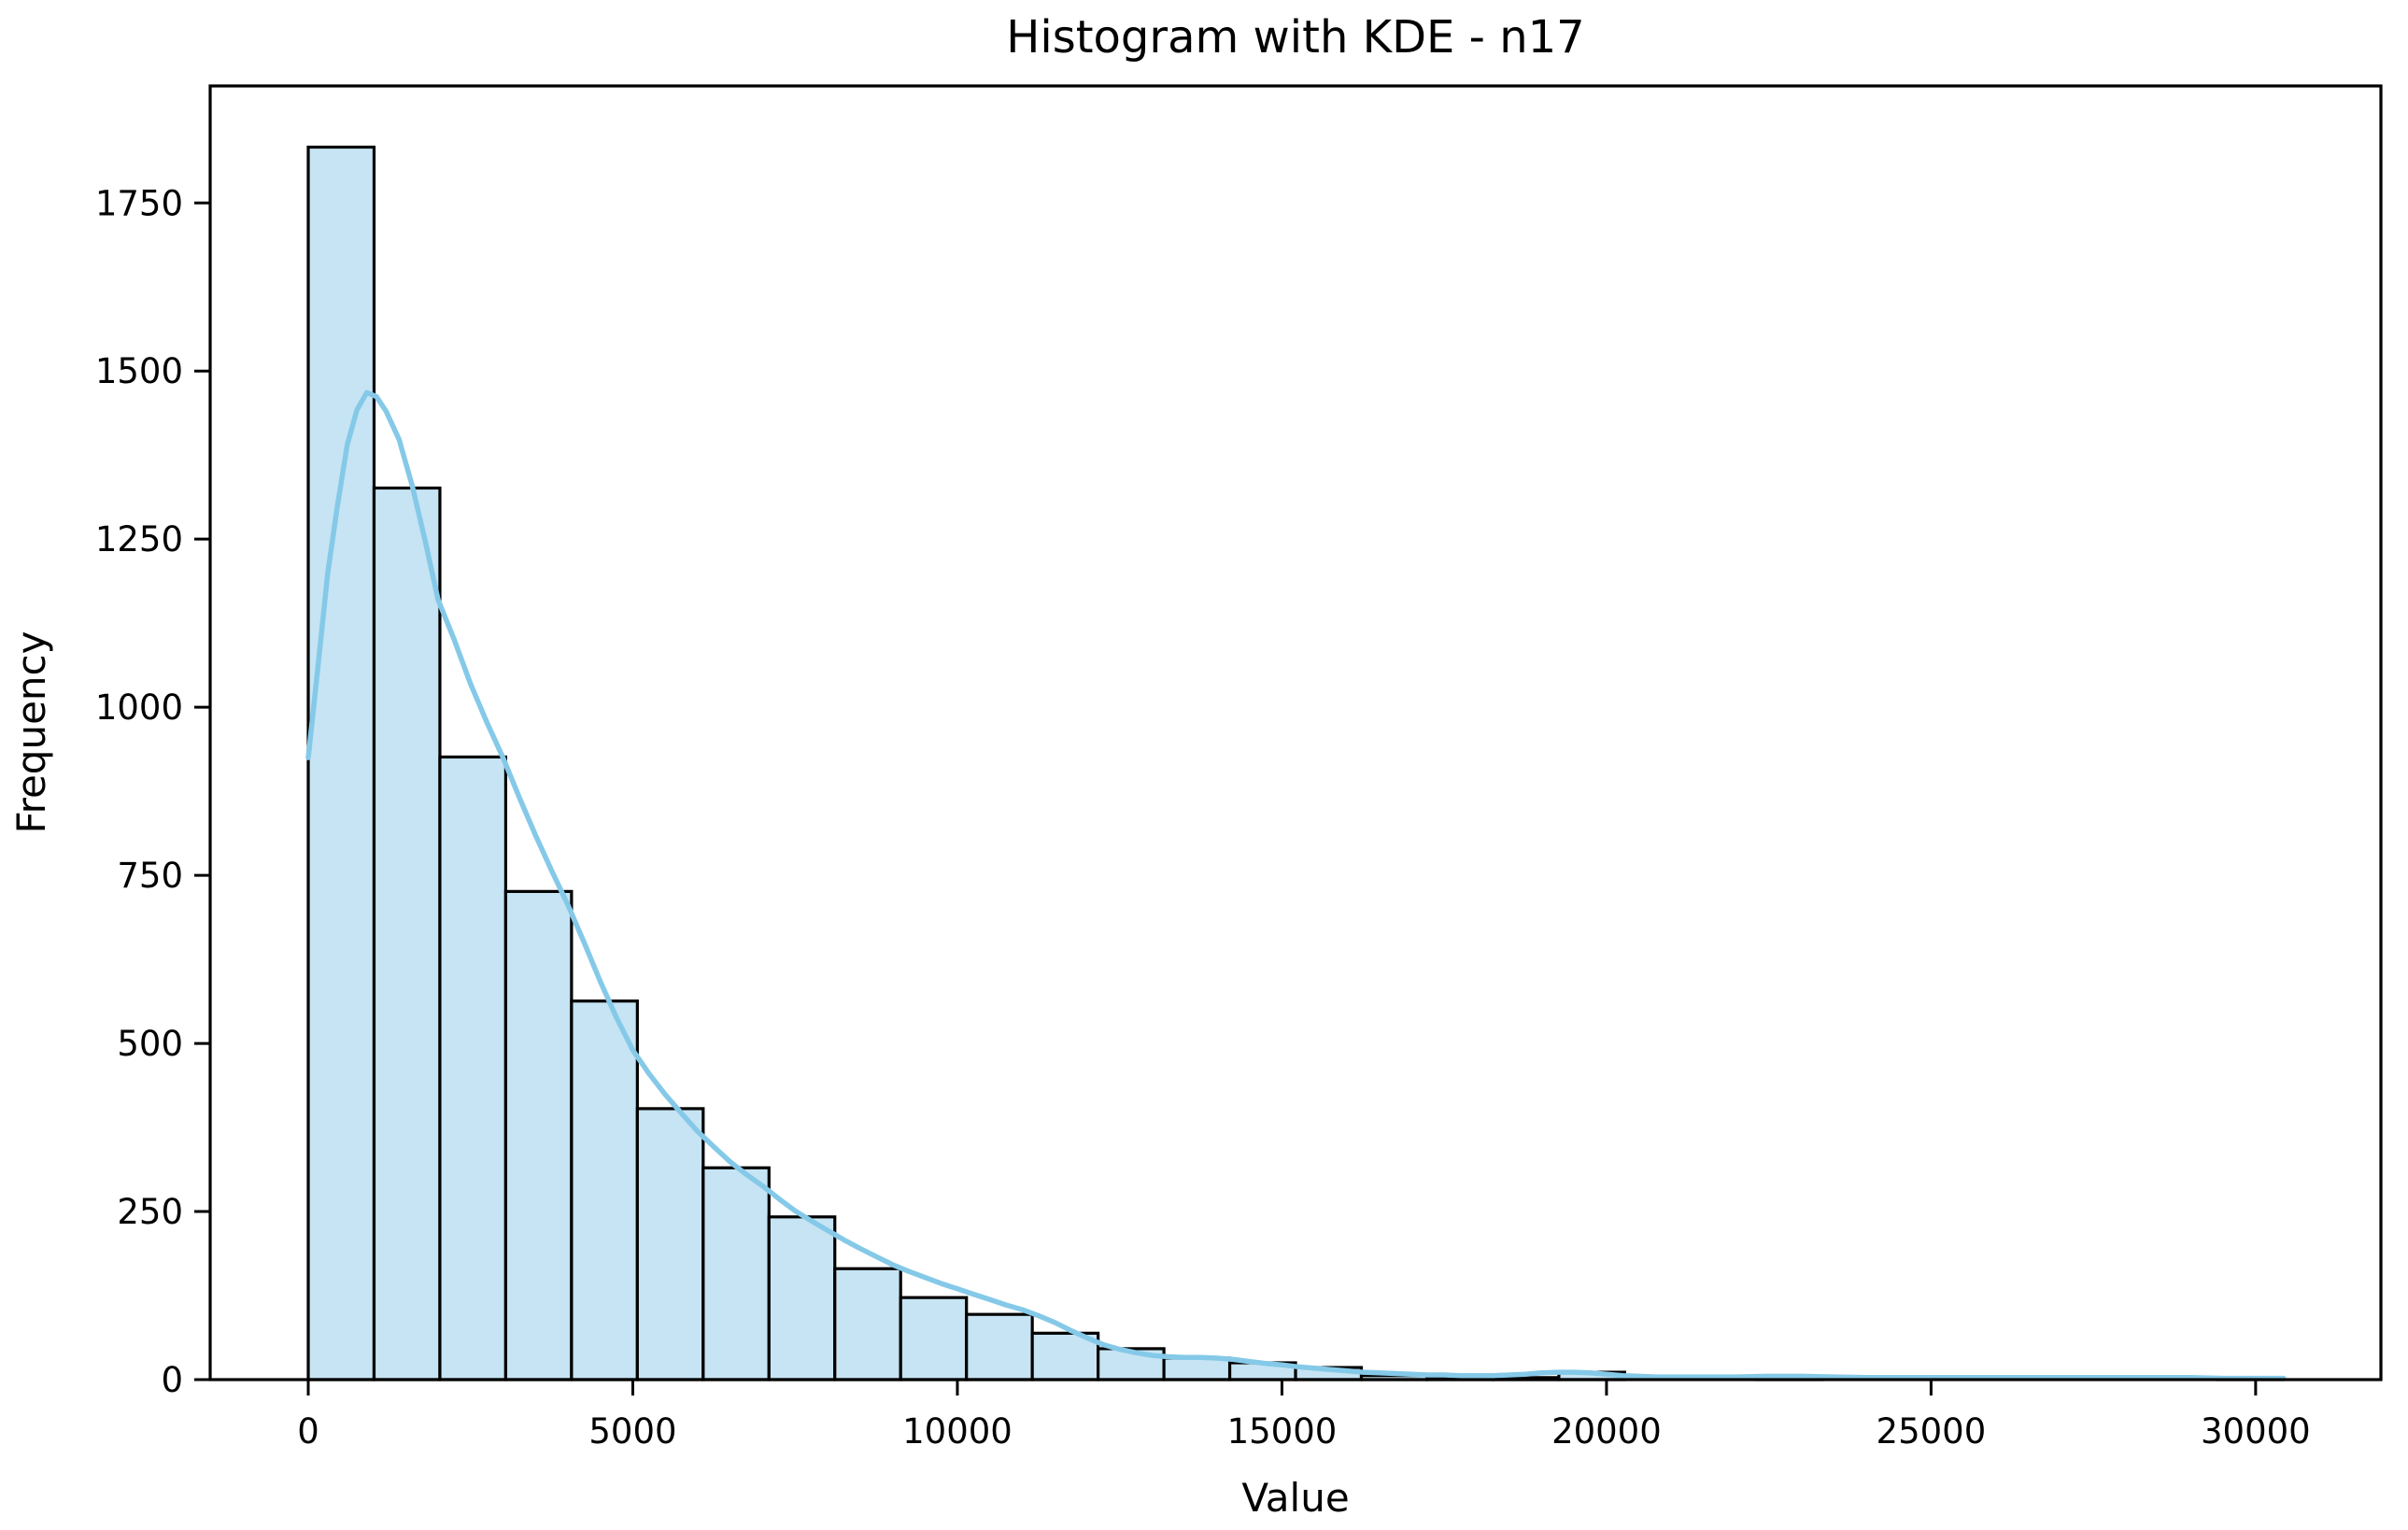  Describe the element at coordinates (31, 732) in the screenshot. I see `y-axis-label: Frequency` at that location.